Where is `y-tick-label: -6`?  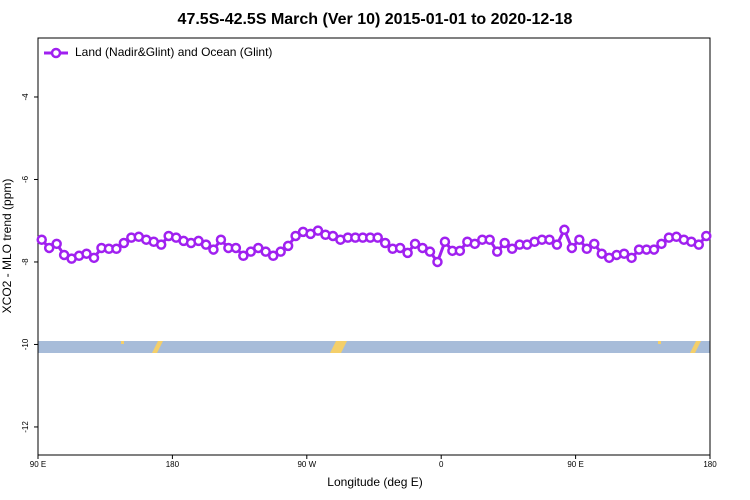 y-tick-label: -6 is located at coordinates (25, 179).